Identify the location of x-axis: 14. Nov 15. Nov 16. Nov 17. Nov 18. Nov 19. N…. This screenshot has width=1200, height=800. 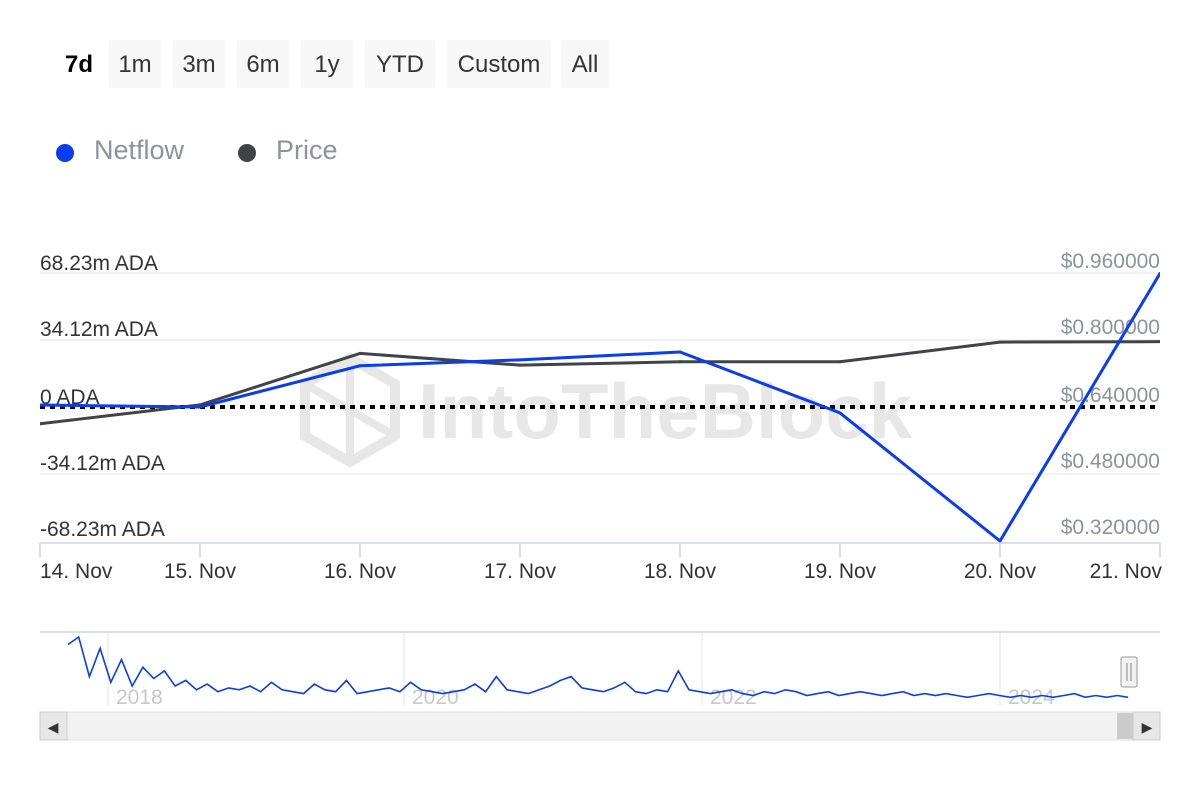
(601, 563).